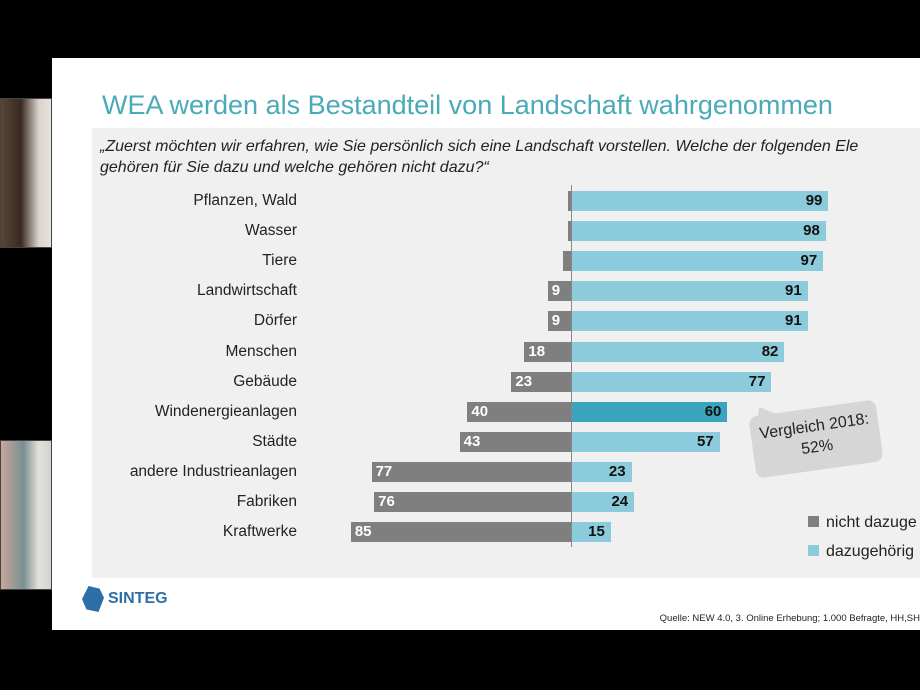  What do you see at coordinates (515, 441) in the screenshot?
I see `bar-nicht-dazugehoerig: 43` at bounding box center [515, 441].